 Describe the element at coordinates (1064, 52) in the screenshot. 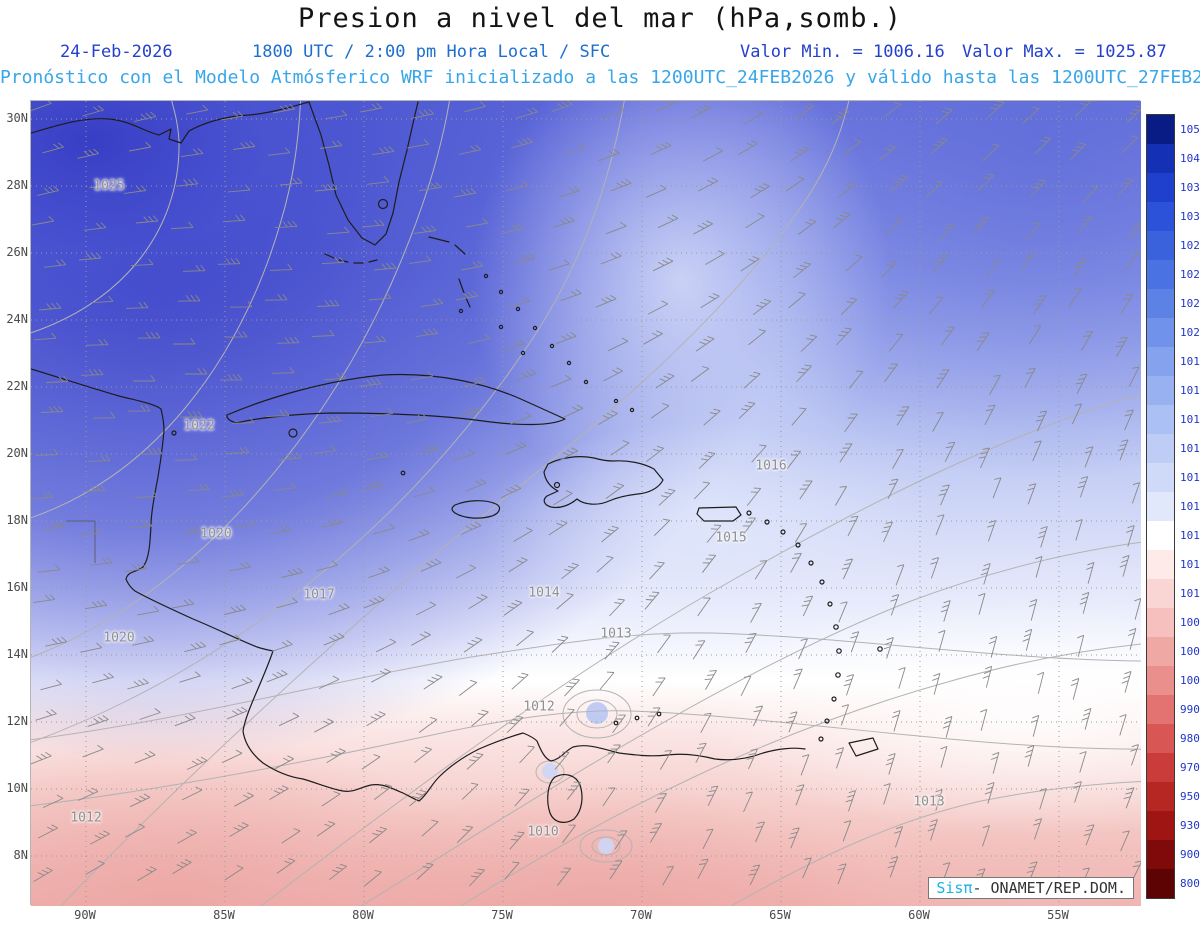

I see `max-value-label: Valor Max. = 1025.87` at that location.